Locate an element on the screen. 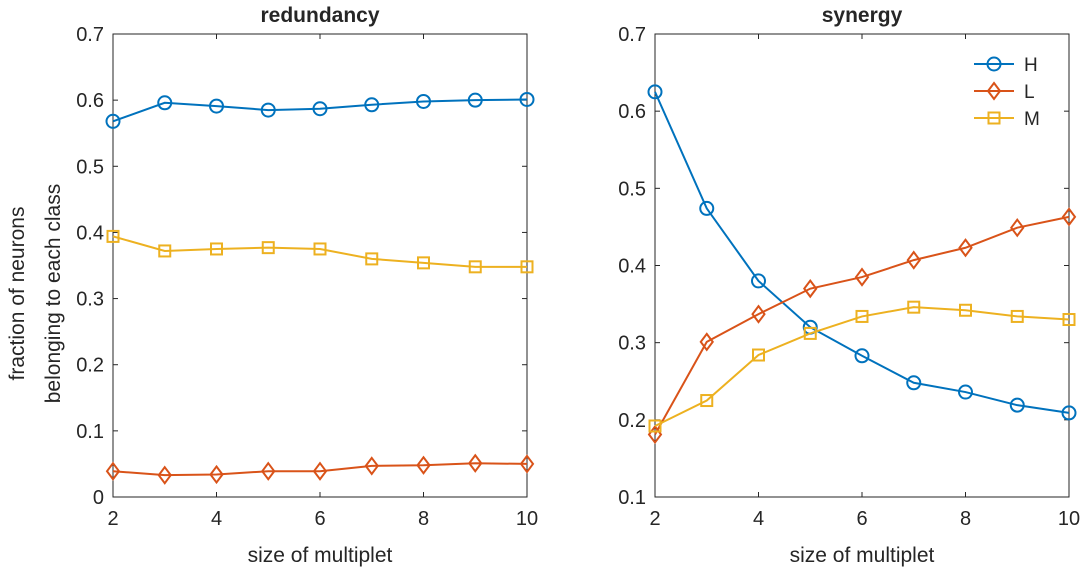 Image resolution: width=1084 pixels, height=574 pixels. y-axis-label: fraction of neurons is located at coordinates (17, 294).